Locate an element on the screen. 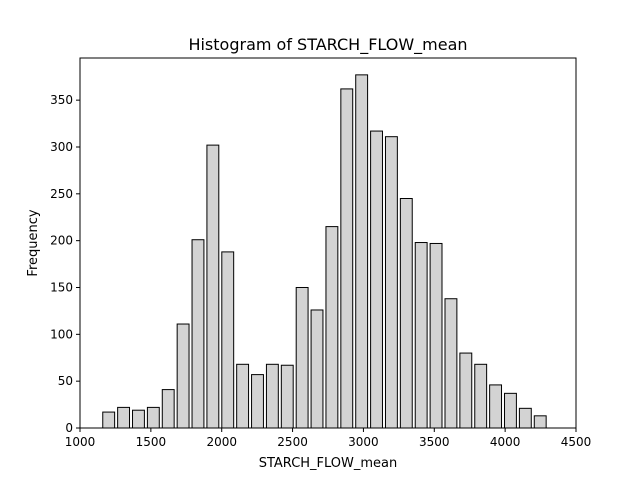  y-tick-label-0: 0 is located at coordinates (69, 428).